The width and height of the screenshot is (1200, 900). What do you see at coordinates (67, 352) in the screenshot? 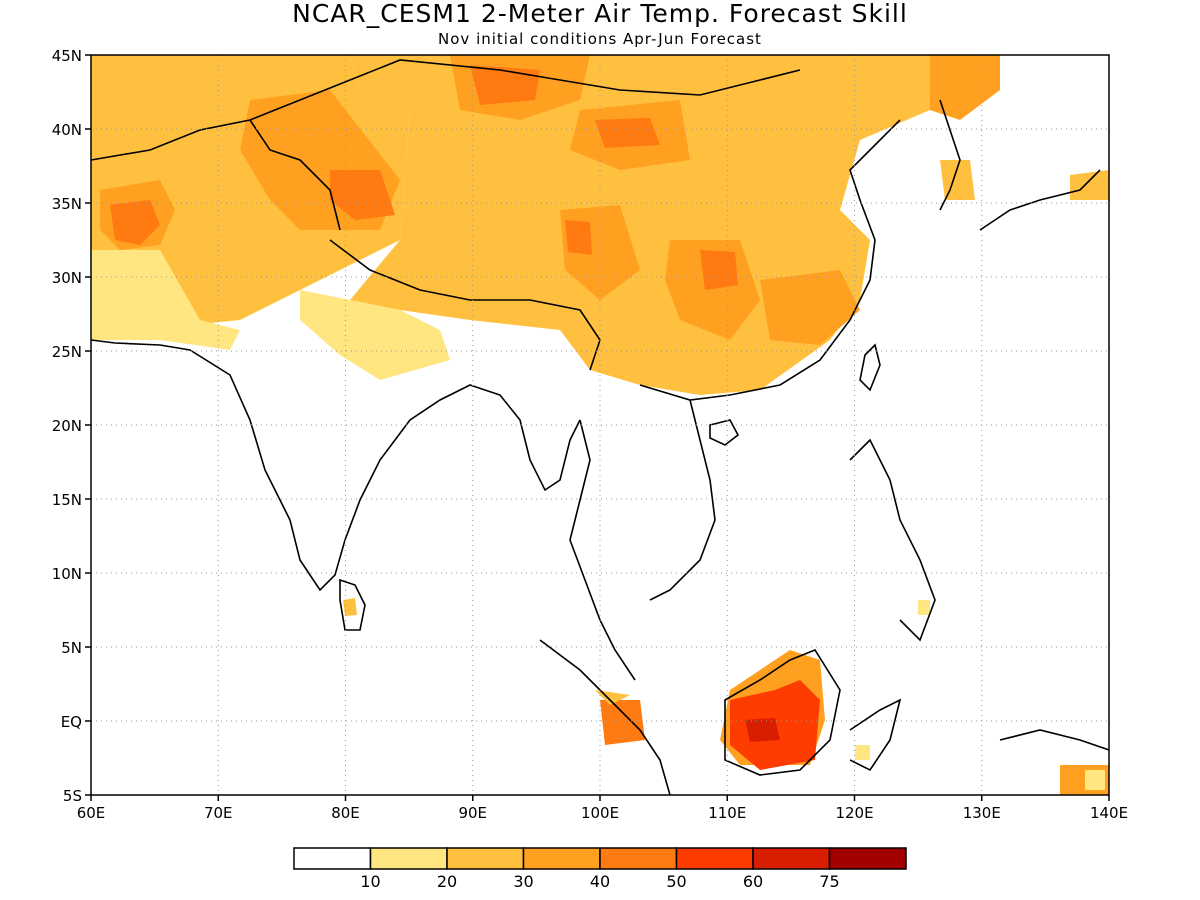
I see `lat-tick-label: 25N` at bounding box center [67, 352].